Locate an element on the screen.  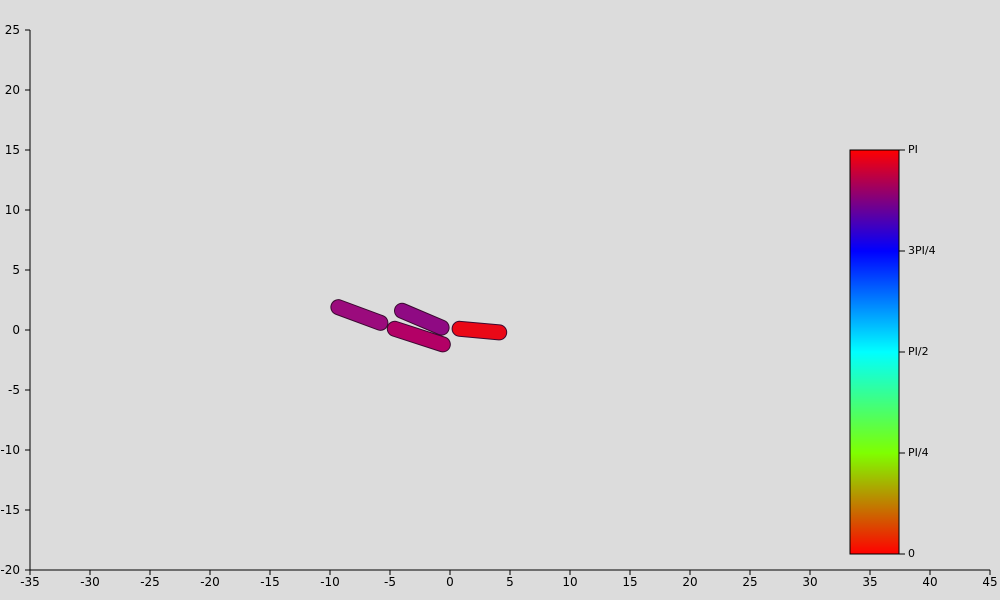
y-tick-label: 15 is located at coordinates (12, 150).